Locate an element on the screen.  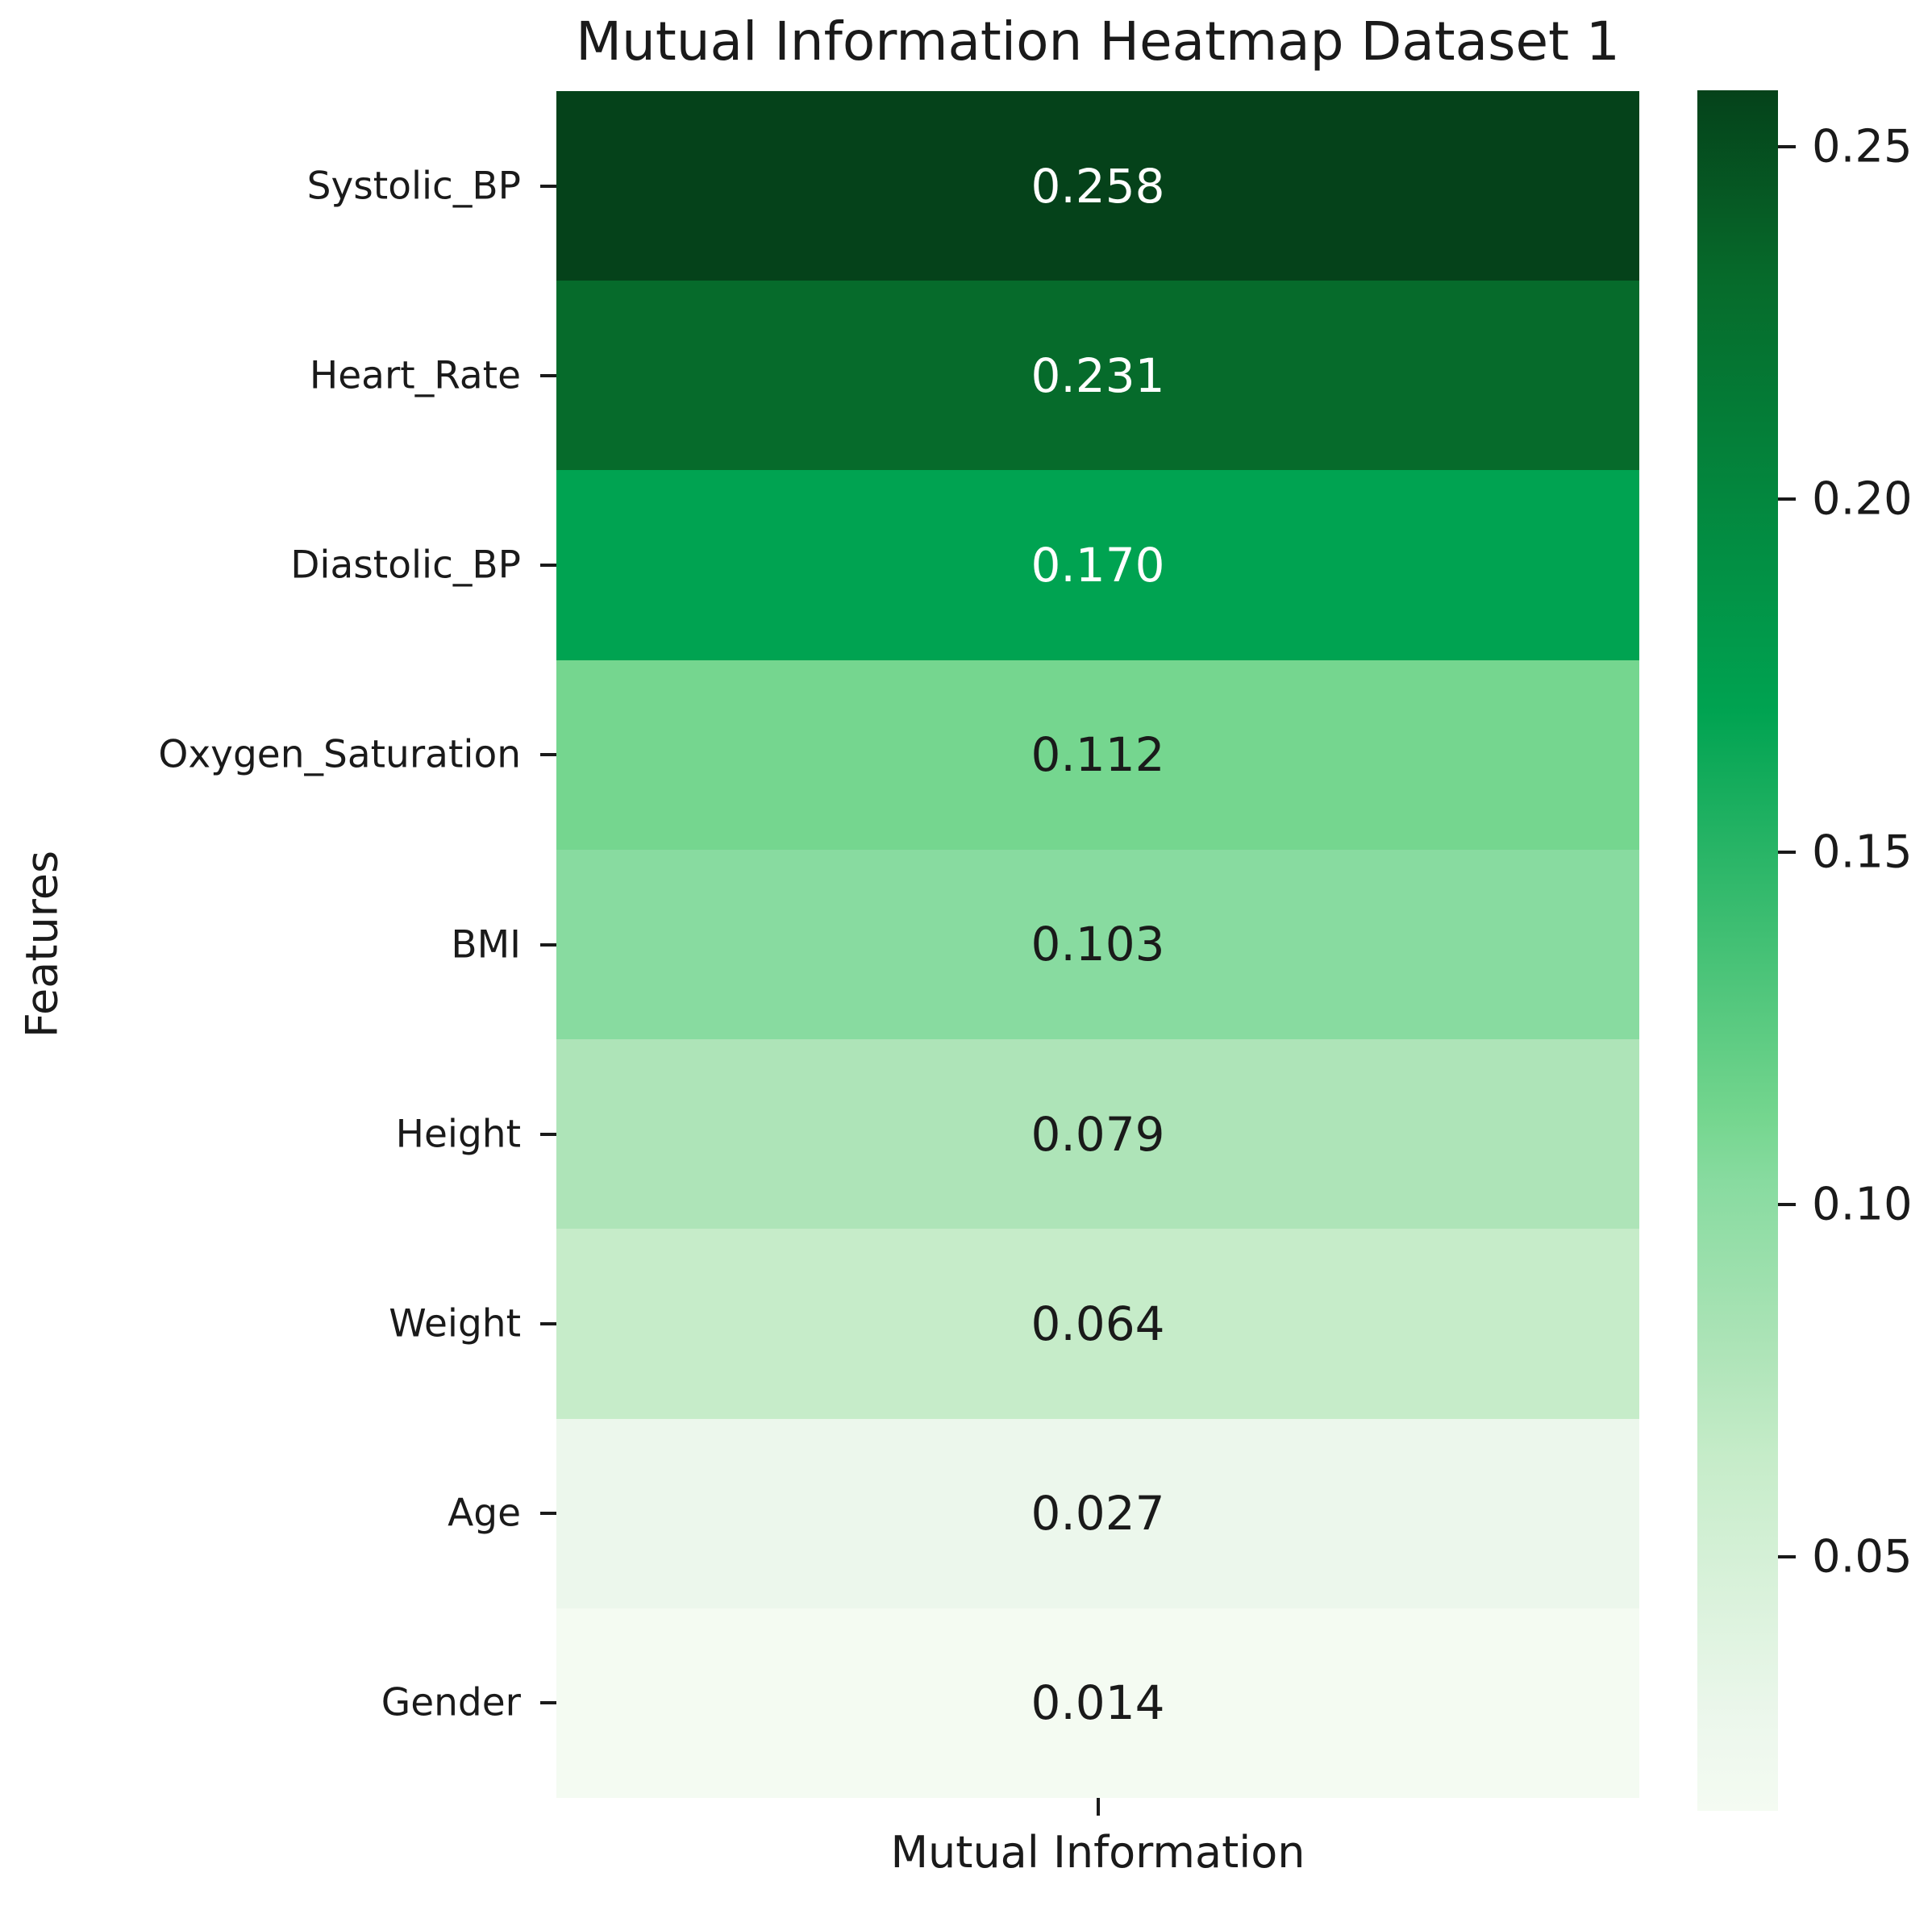
cell-value: 0.170 is located at coordinates (1098, 566).